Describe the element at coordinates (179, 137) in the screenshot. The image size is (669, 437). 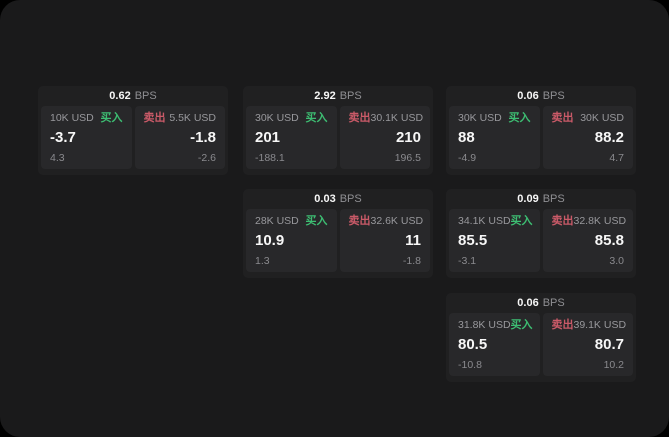
I see `sell-panel: 卖出 5.5K USD -1.8 -2.6` at that location.